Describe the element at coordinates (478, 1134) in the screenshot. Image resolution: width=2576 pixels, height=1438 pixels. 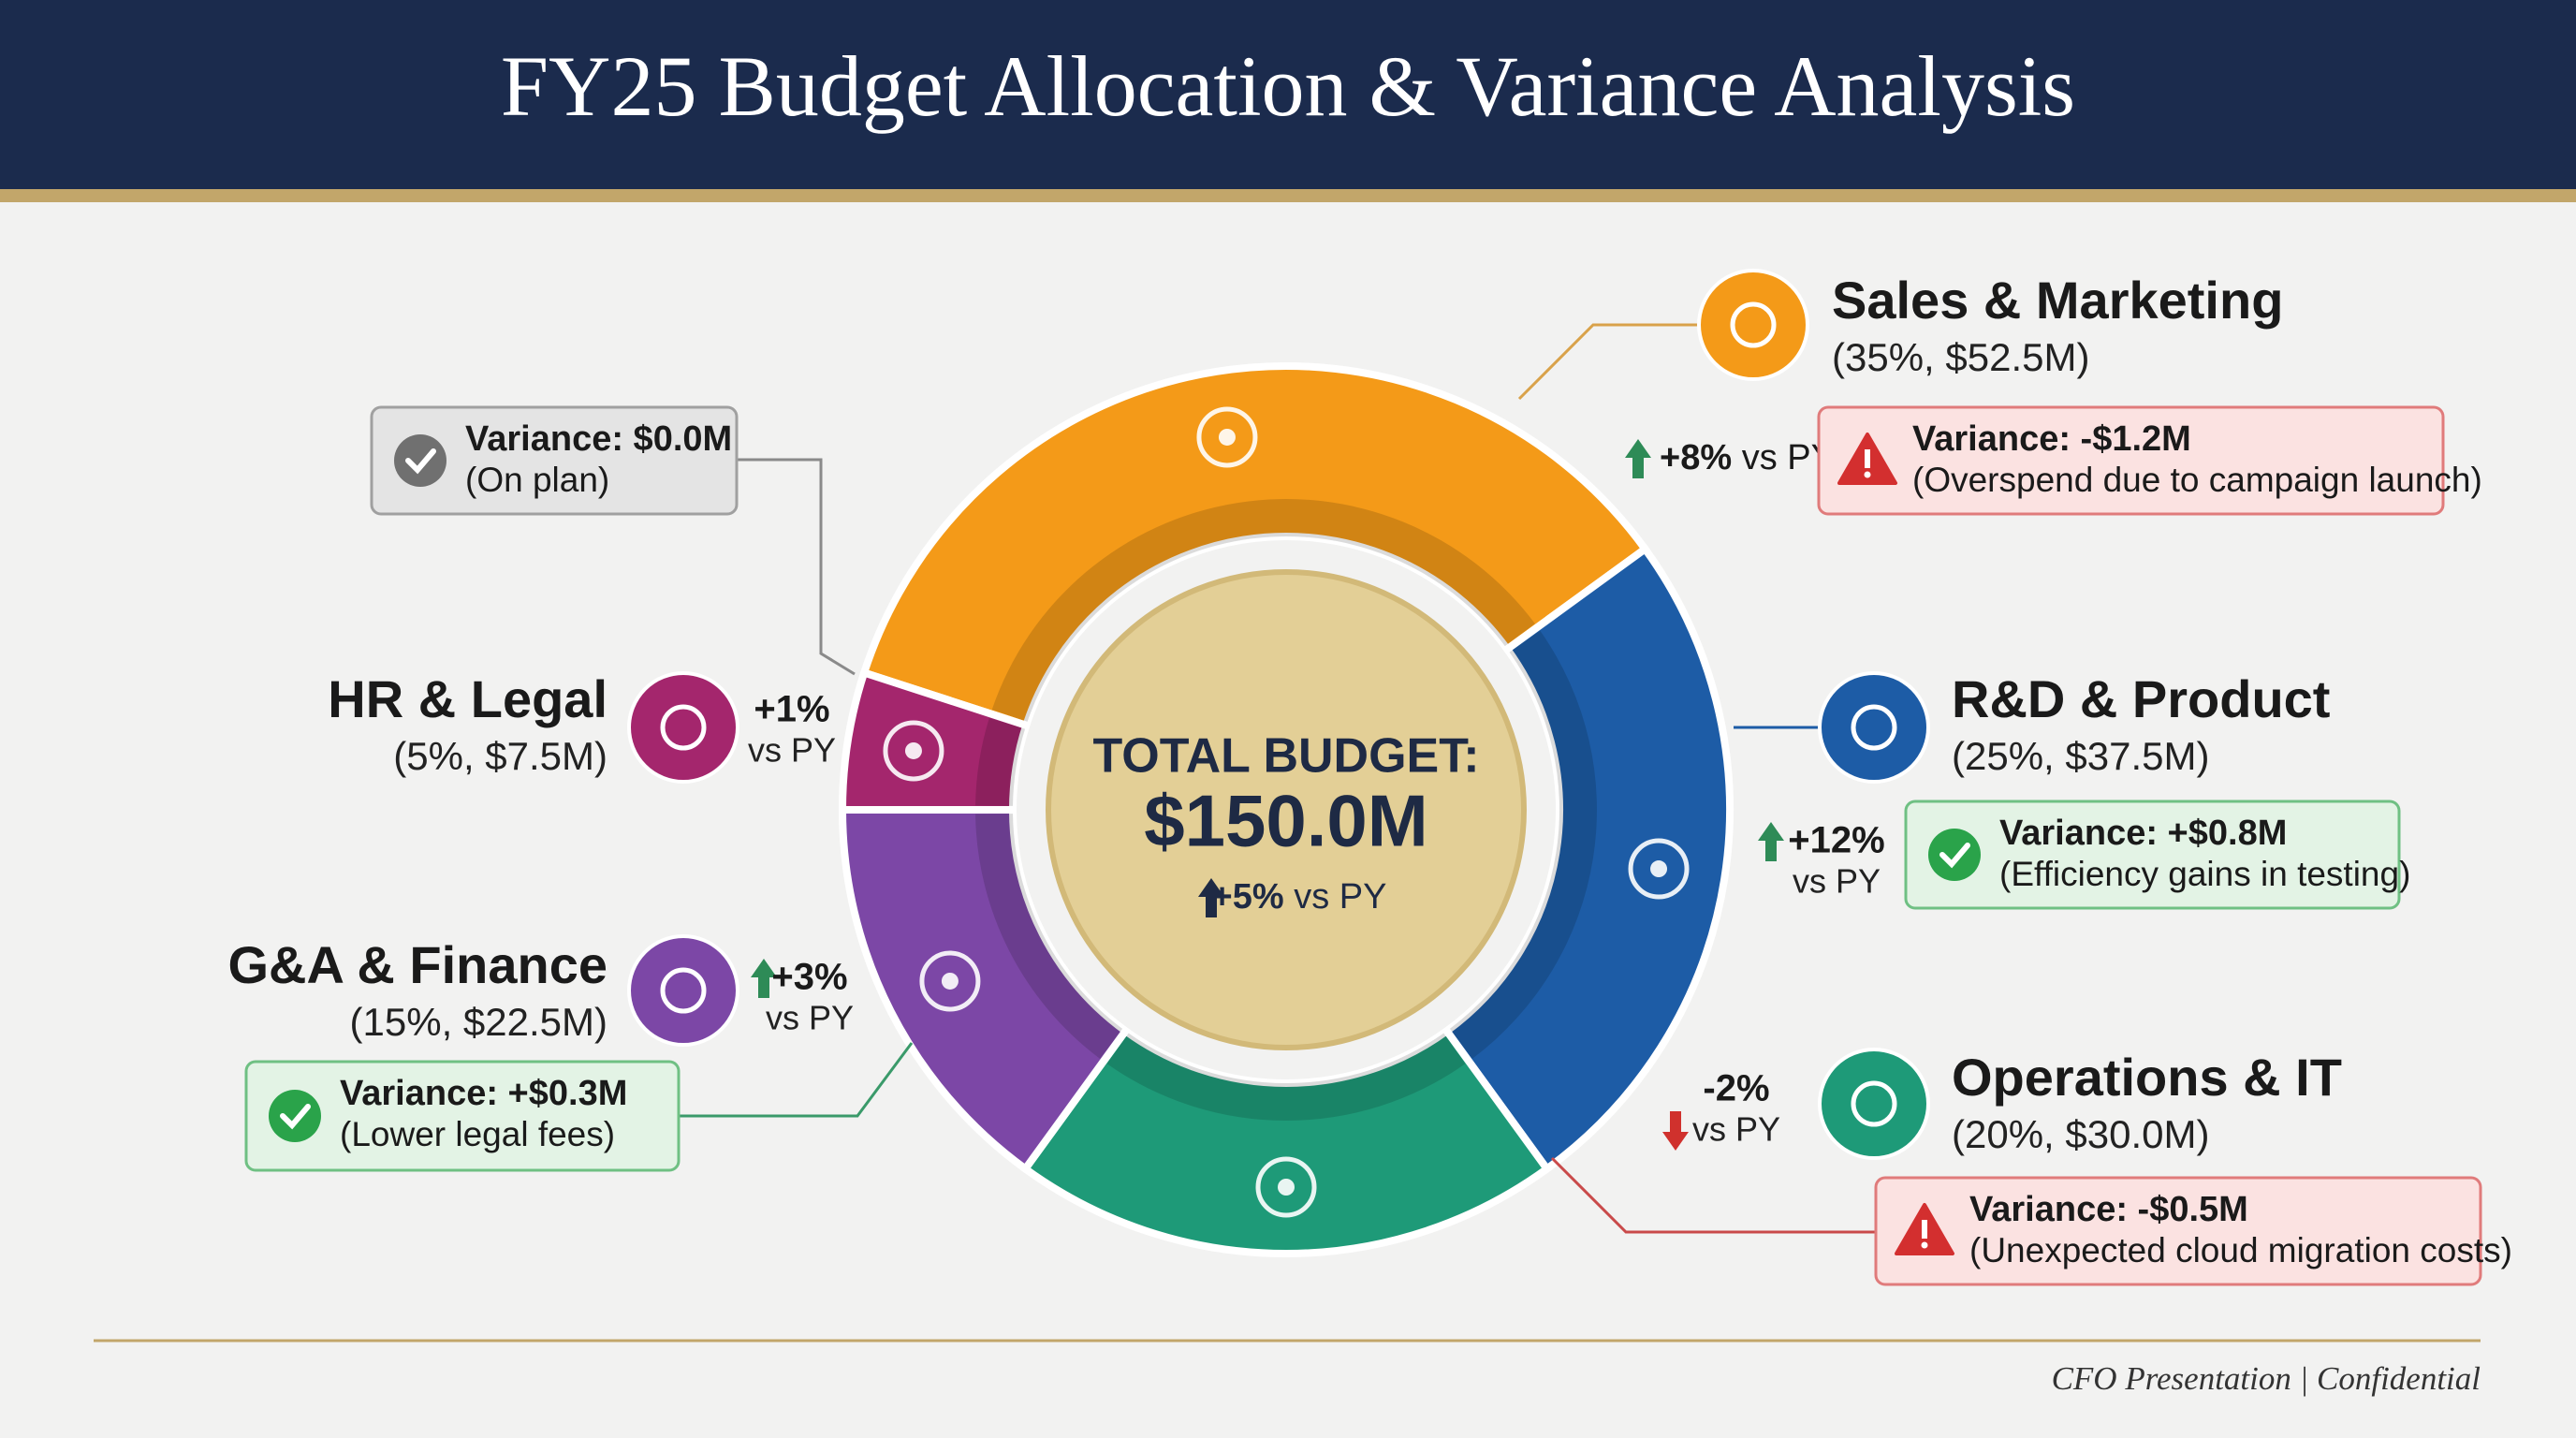
I see `variance-note: (Lower legal fees)` at that location.